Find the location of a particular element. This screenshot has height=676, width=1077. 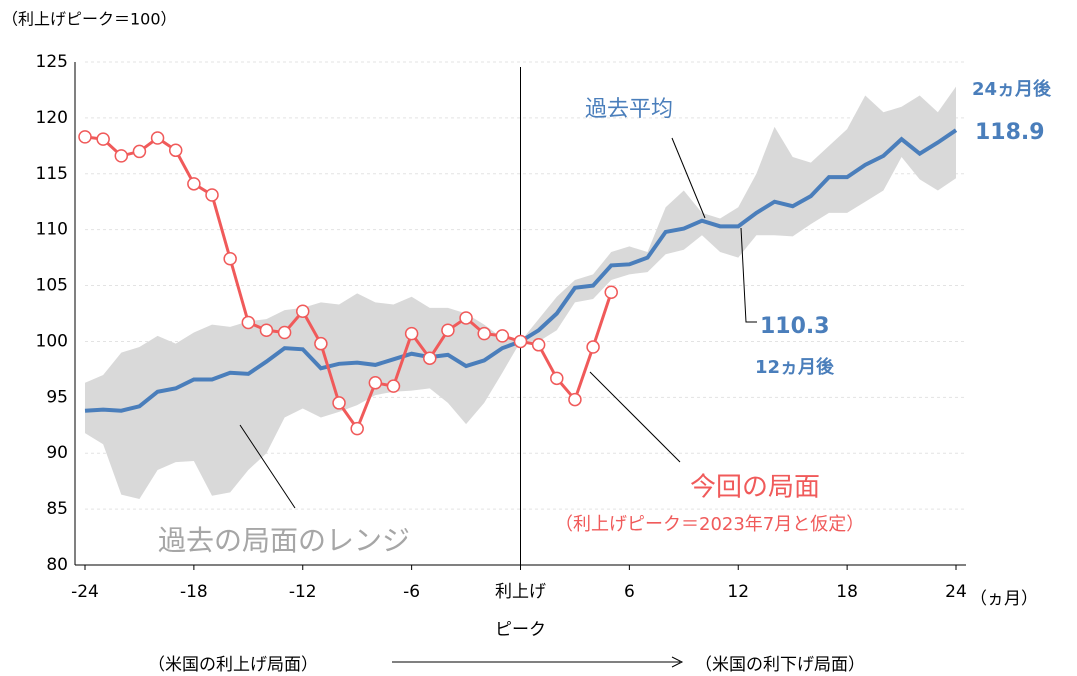

y-tick-label: 95 is located at coordinates (57, 397).